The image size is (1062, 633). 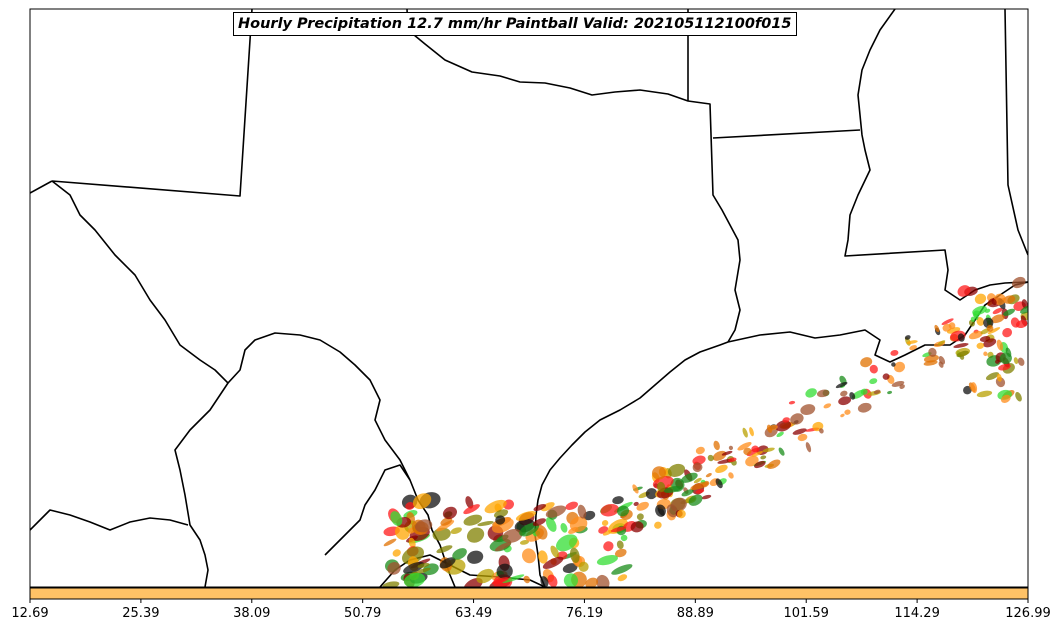 What do you see at coordinates (584, 613) in the screenshot?
I see `colorbar-tick-label: 76.19` at bounding box center [584, 613].